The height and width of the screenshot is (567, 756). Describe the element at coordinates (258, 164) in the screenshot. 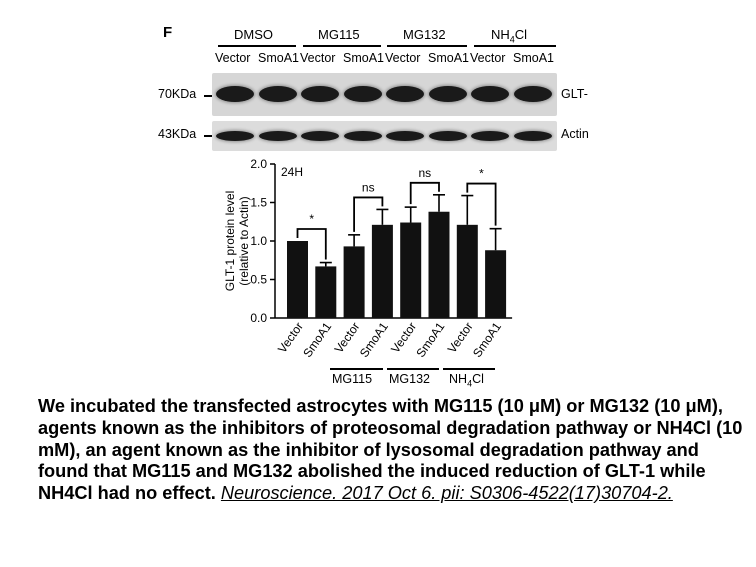

I see `y-tick-label: 2.0` at that location.